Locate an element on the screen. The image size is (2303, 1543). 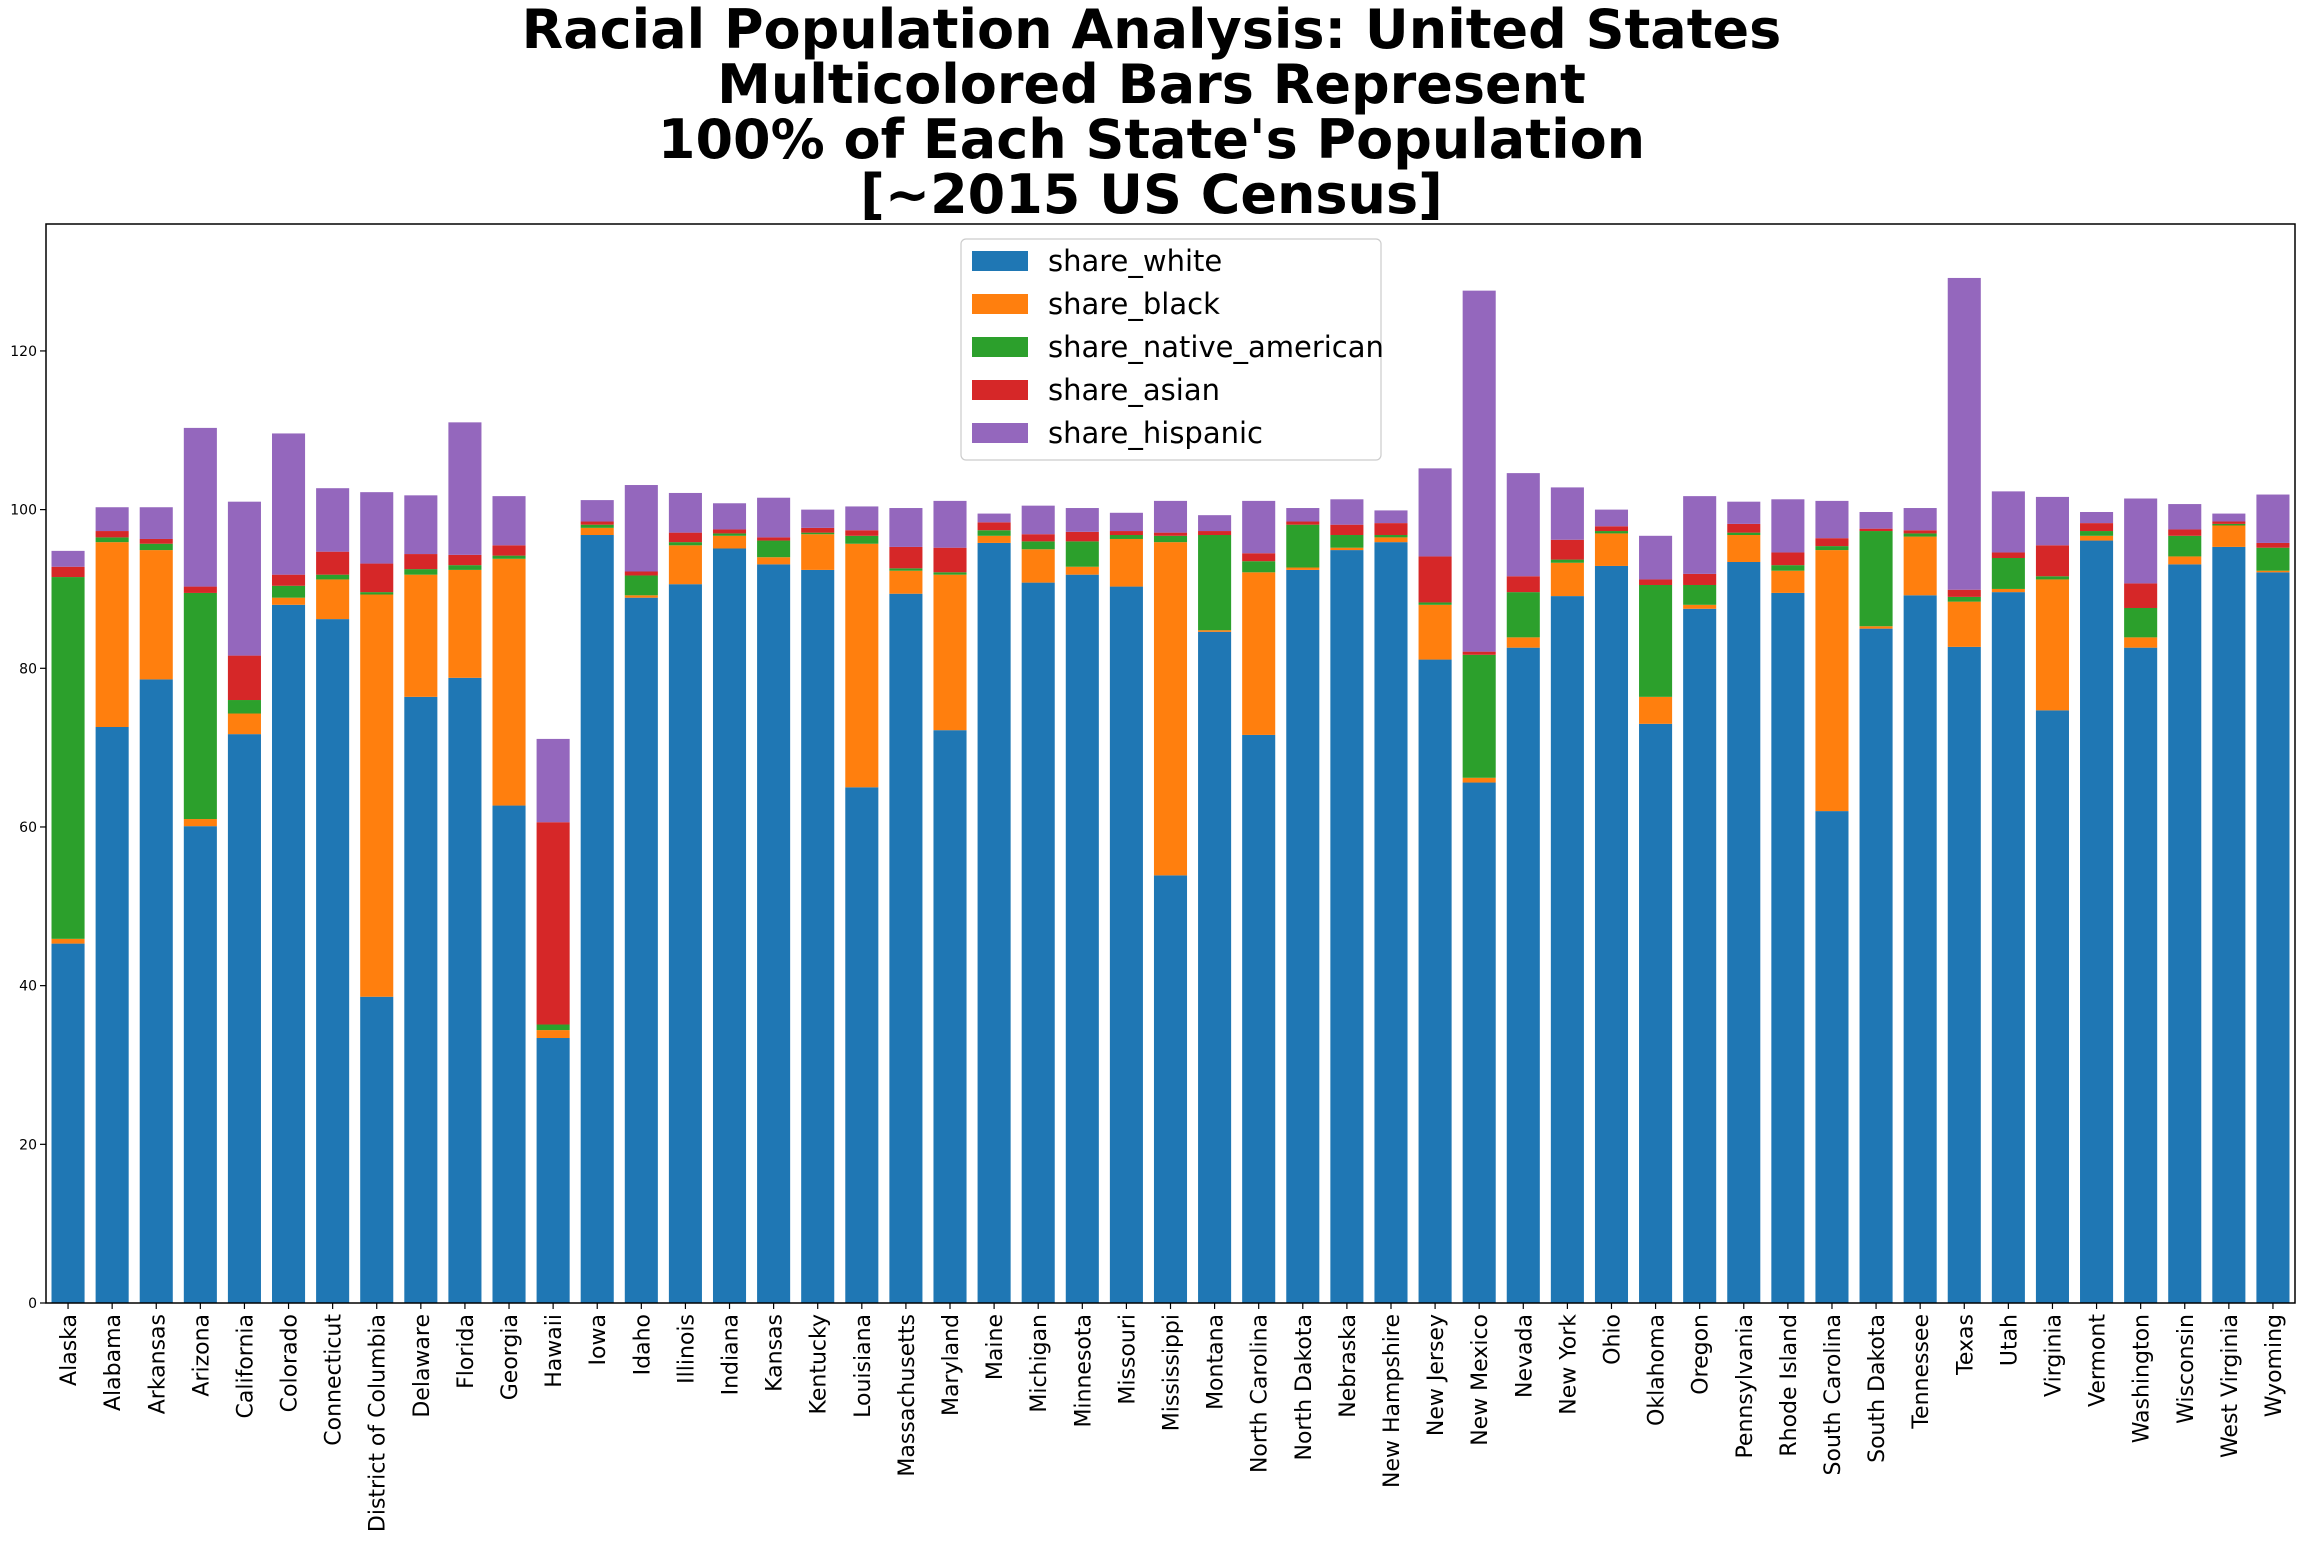
legend-item-share_white: share_white is located at coordinates (1097, 261).